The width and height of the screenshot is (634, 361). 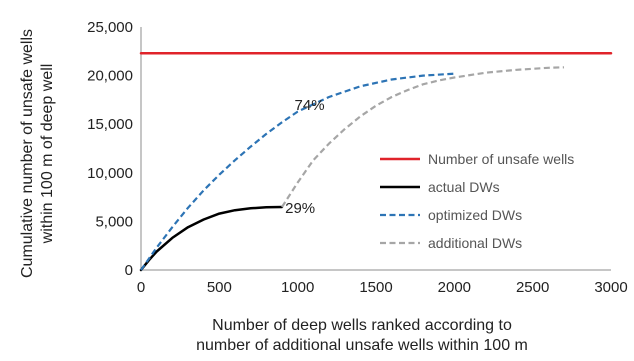 I want to click on y-axis-title-line: within 100 m of deep well, so click(x=47, y=154).